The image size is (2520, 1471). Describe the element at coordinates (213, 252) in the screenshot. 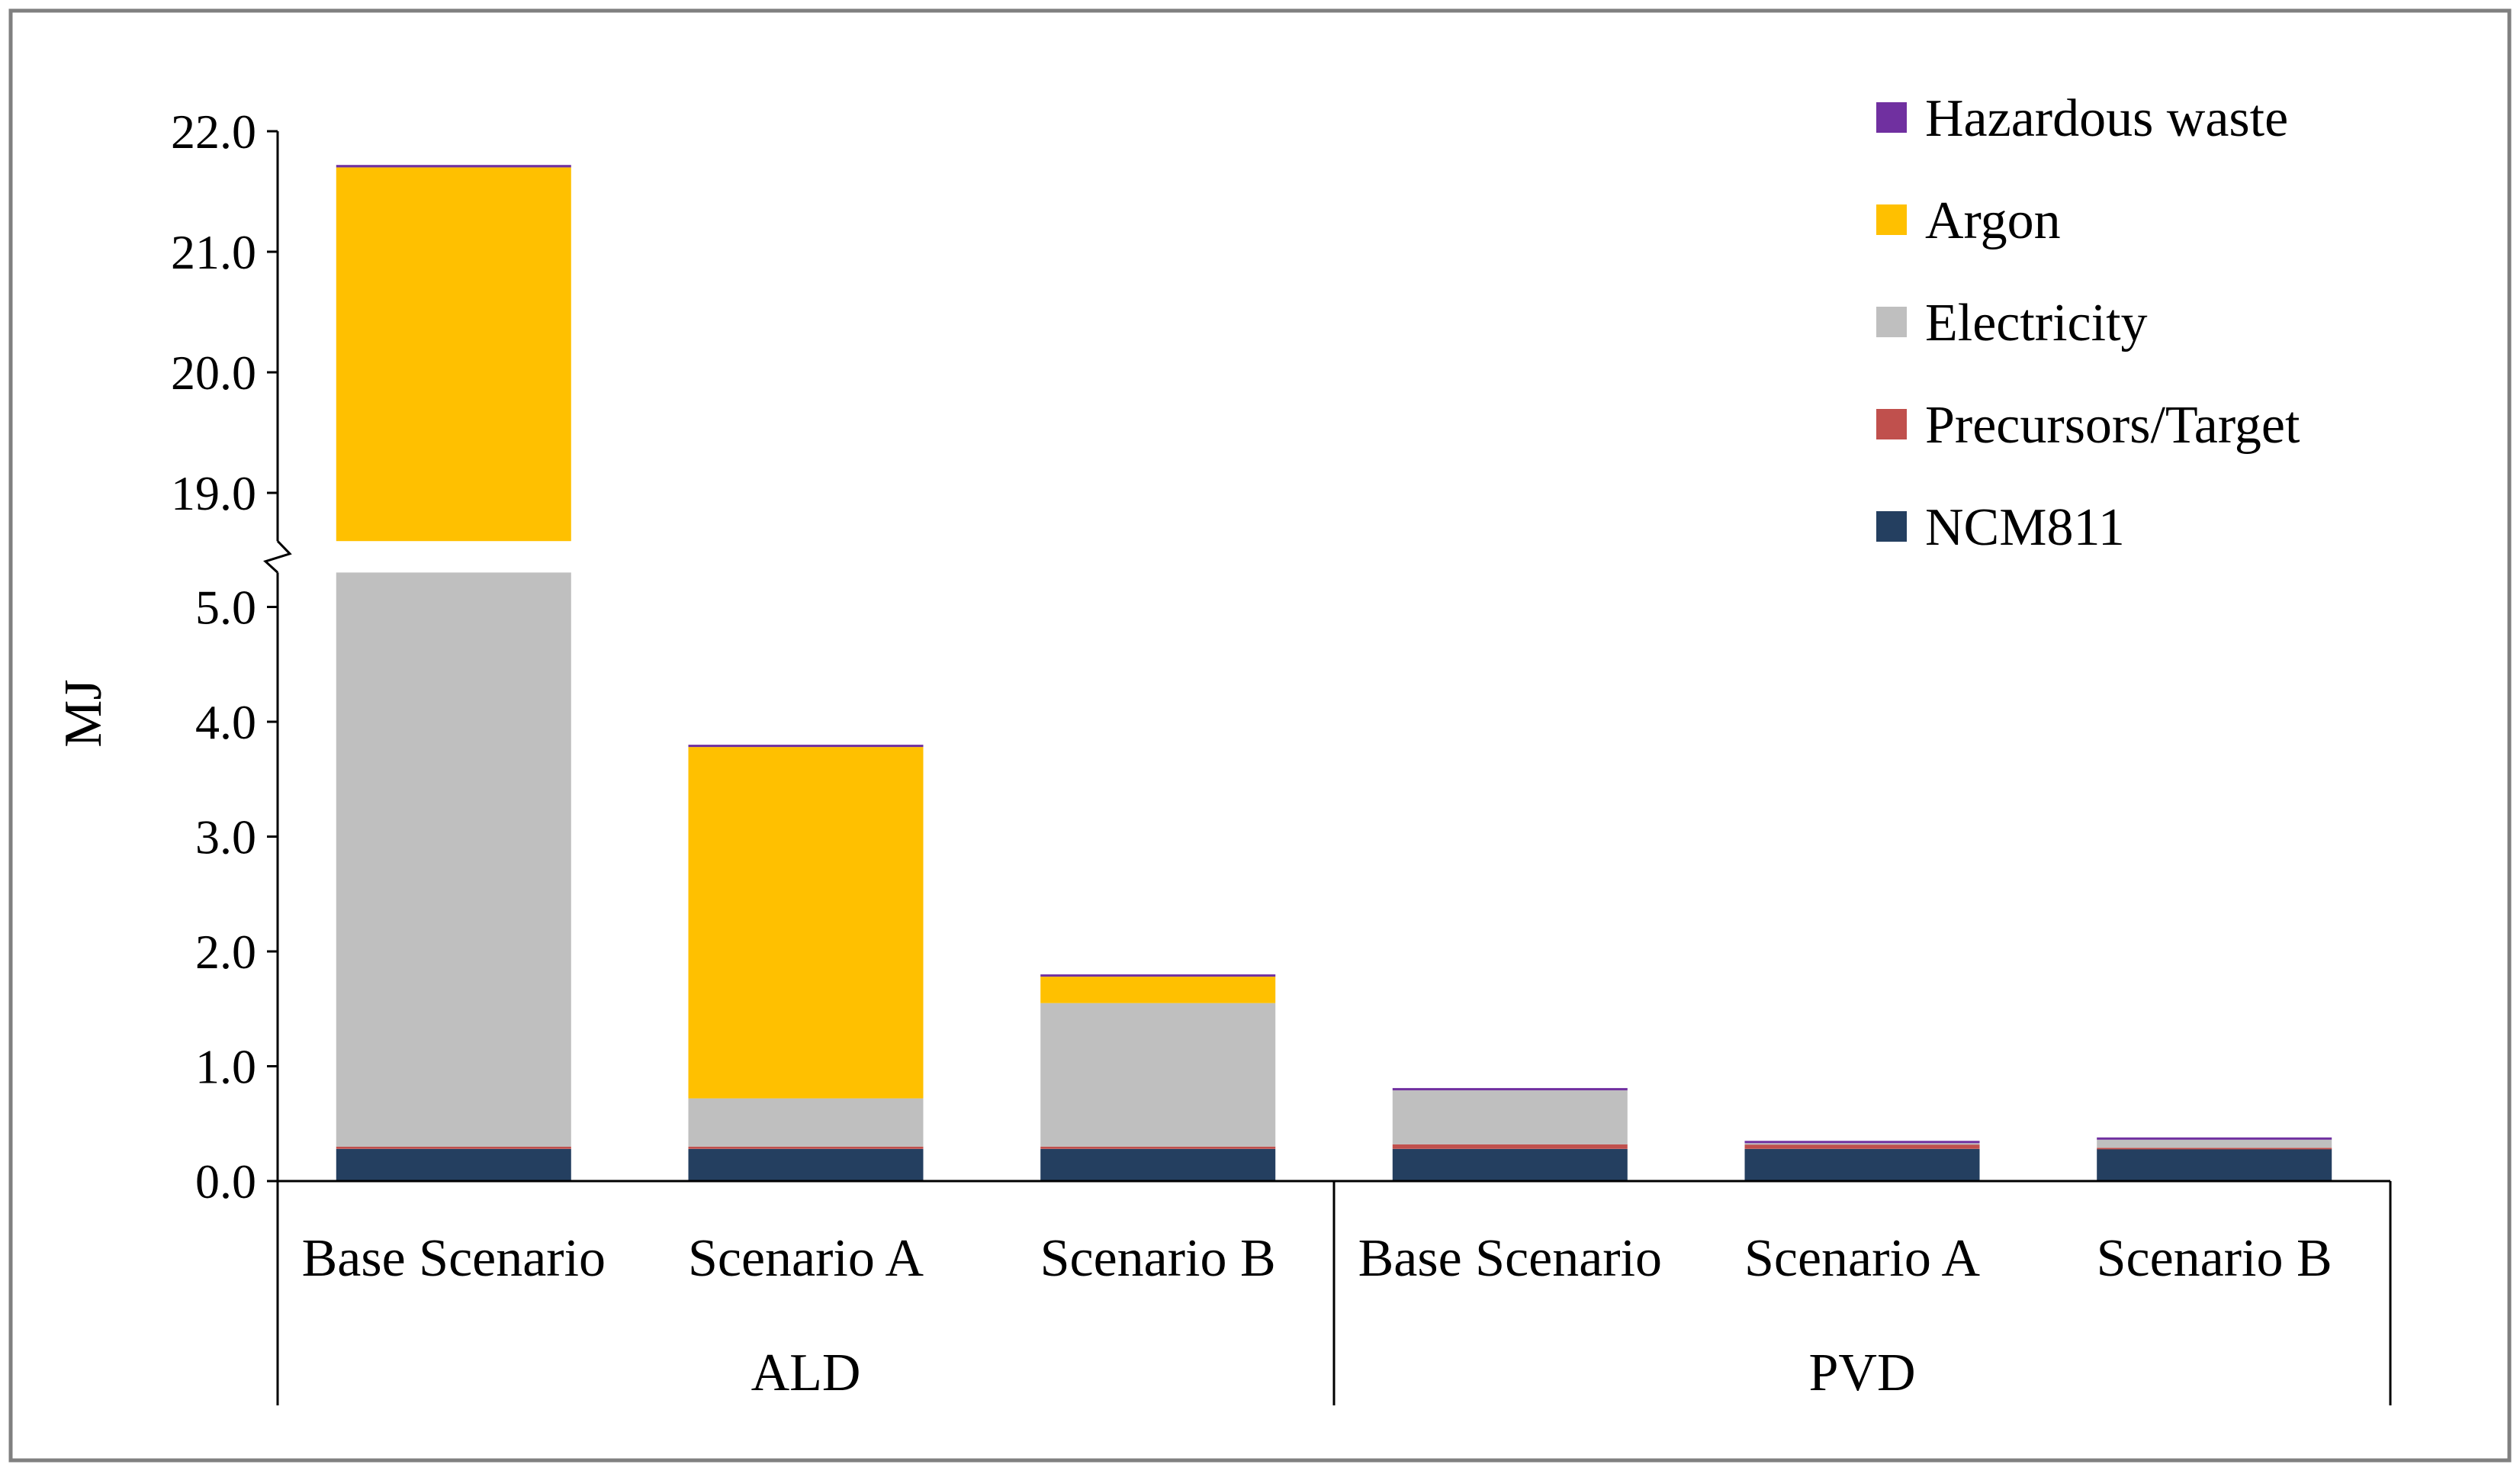

I see `y-tick-label: 21.0` at that location.